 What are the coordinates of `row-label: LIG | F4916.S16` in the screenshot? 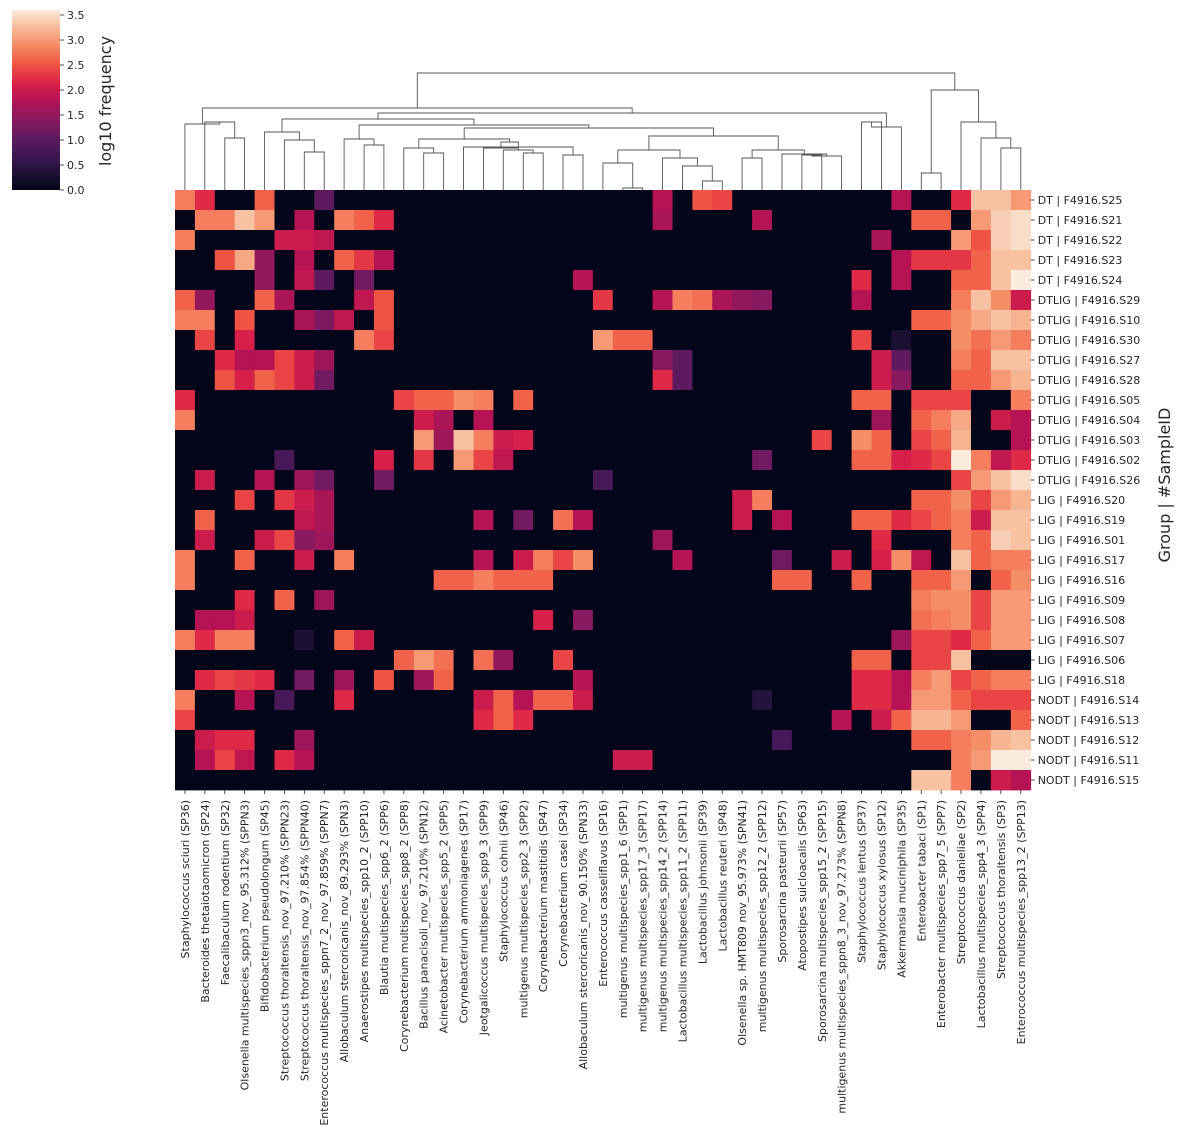 It's located at (1081, 580).